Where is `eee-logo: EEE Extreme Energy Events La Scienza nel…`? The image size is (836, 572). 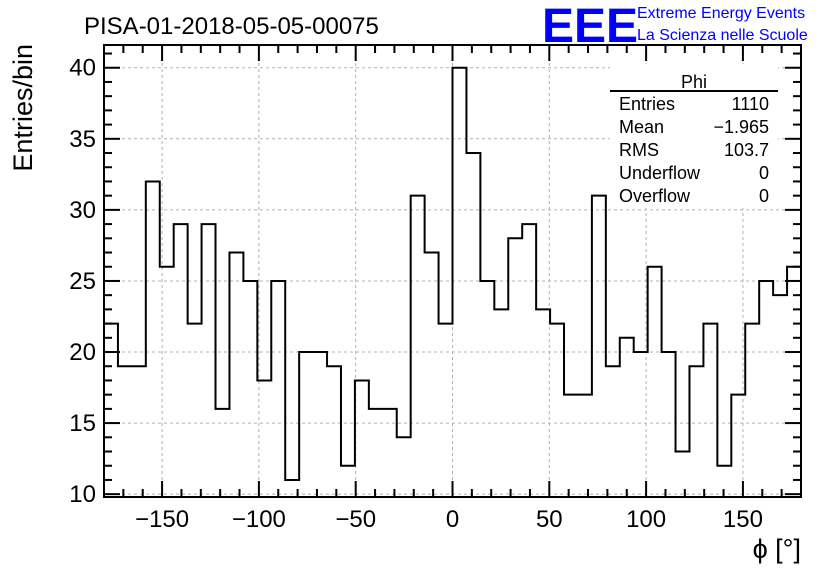
eee-logo: EEE Extreme Energy Events La Scienza nel… is located at coordinates (675, 26).